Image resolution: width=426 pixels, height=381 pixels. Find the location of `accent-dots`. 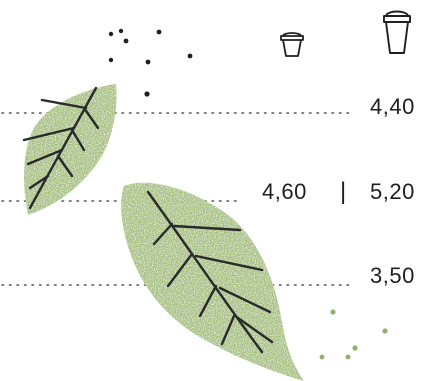

accent-dots is located at coordinates (353, 334).